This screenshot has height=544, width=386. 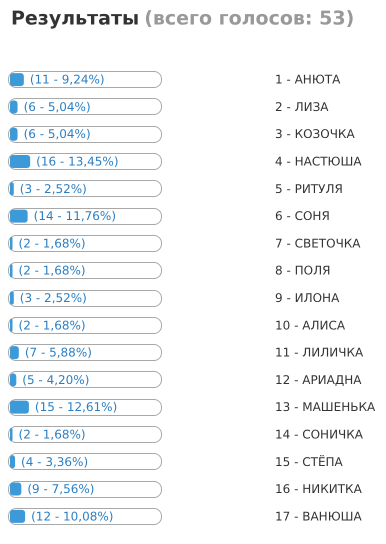 I want to click on data-label: (14 - 11,76%), so click(x=75, y=216).